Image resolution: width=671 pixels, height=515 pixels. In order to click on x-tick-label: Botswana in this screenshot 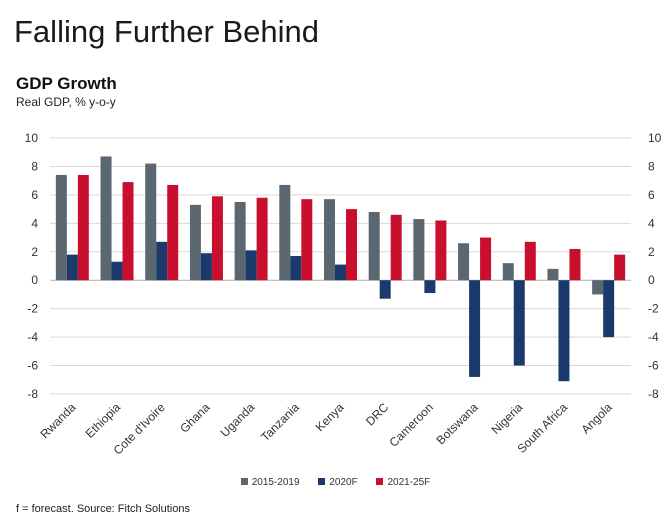, I will do `click(457, 423)`.